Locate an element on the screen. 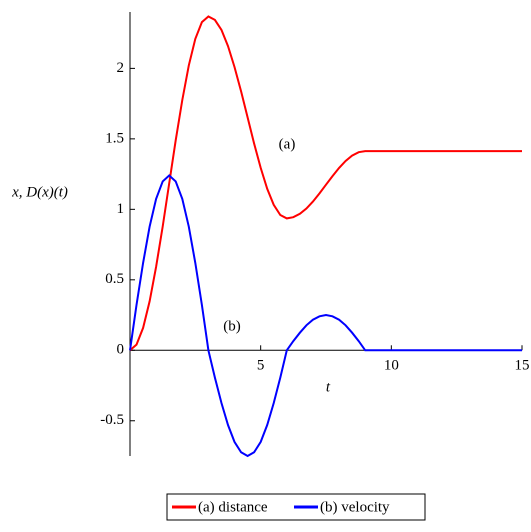 This screenshot has width=531, height=532. x-axis-label: t is located at coordinates (328, 387).